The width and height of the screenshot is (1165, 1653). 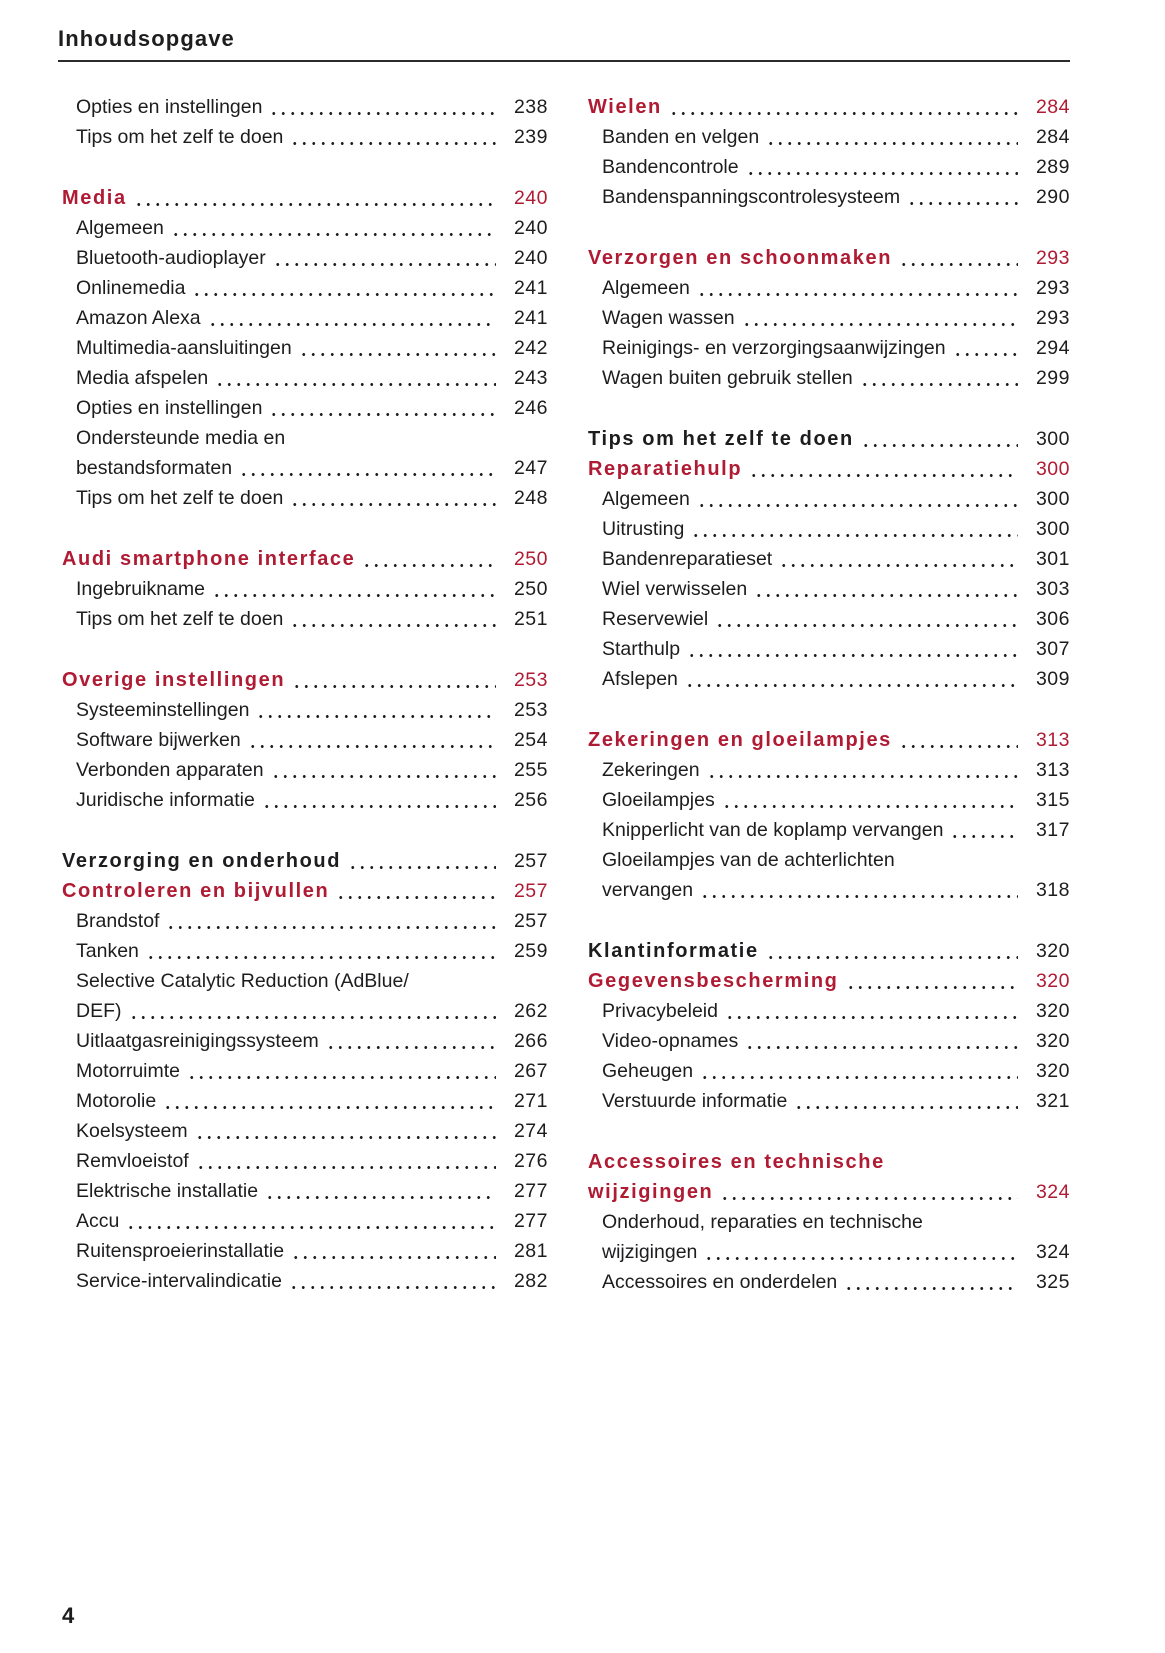 I want to click on toc-entry: Starthulp 307, so click(x=829, y=649).